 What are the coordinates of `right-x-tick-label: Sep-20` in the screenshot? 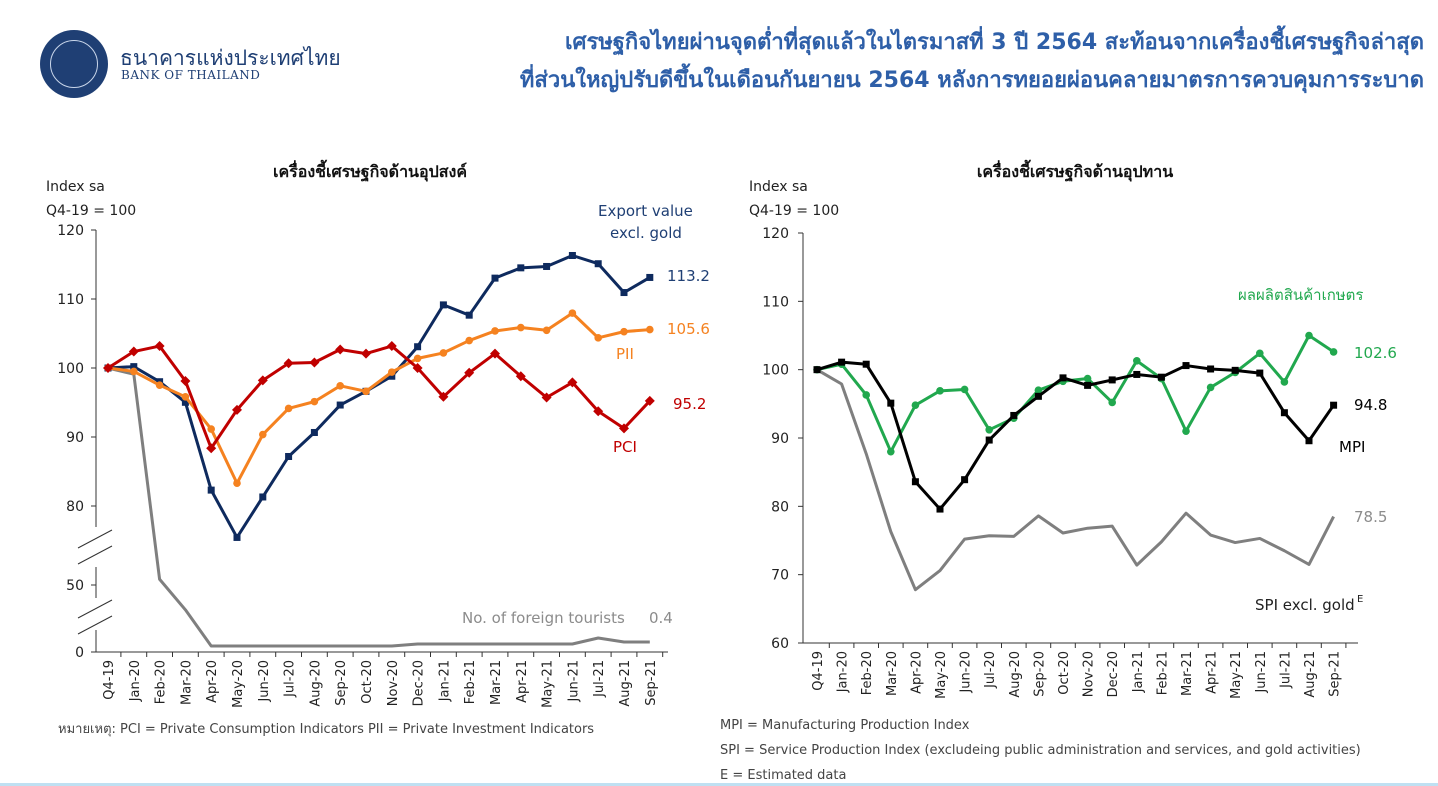 It's located at (1039, 674).